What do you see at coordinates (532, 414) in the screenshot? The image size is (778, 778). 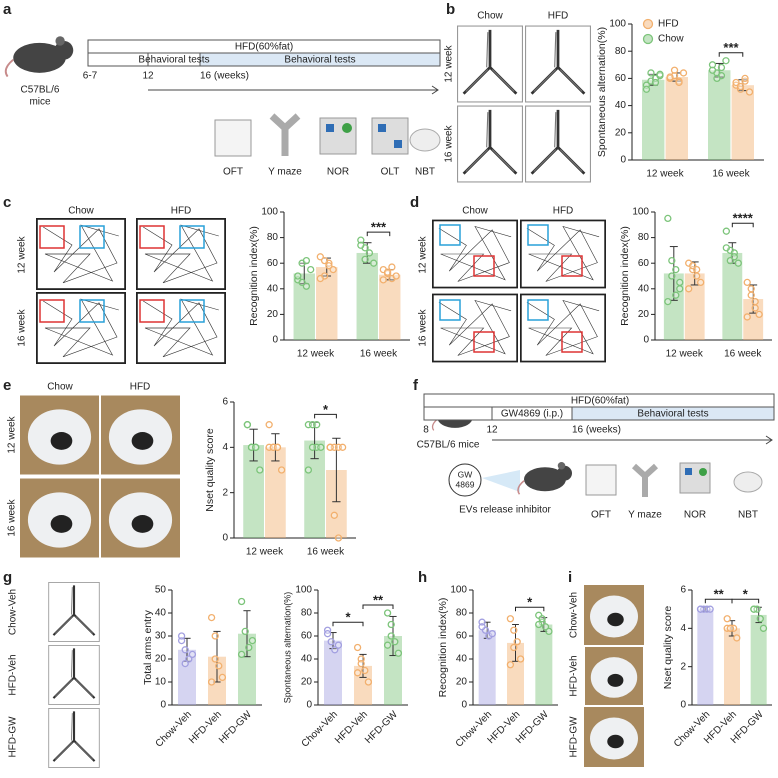 I see `timeline-segment-label: GW4869 (i.p.)` at bounding box center [532, 414].